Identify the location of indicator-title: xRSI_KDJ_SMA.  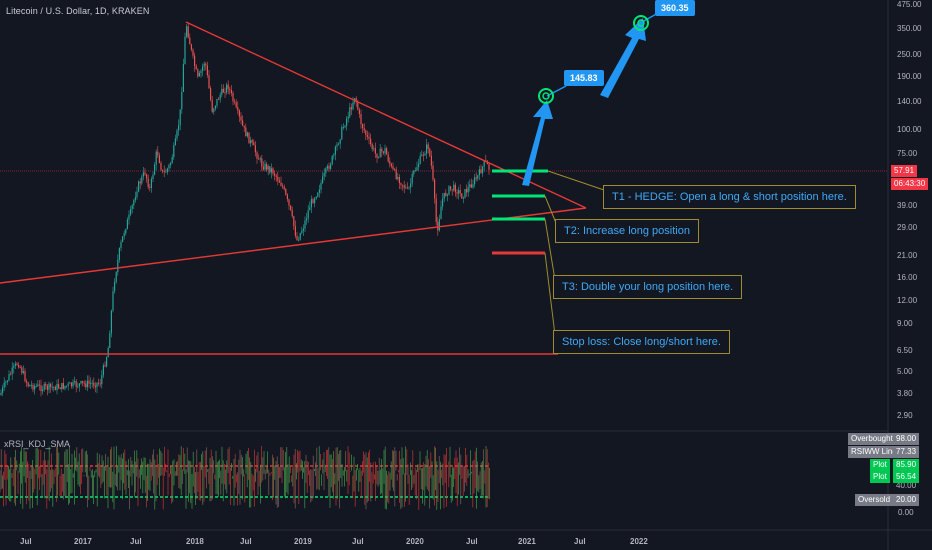
(37, 444).